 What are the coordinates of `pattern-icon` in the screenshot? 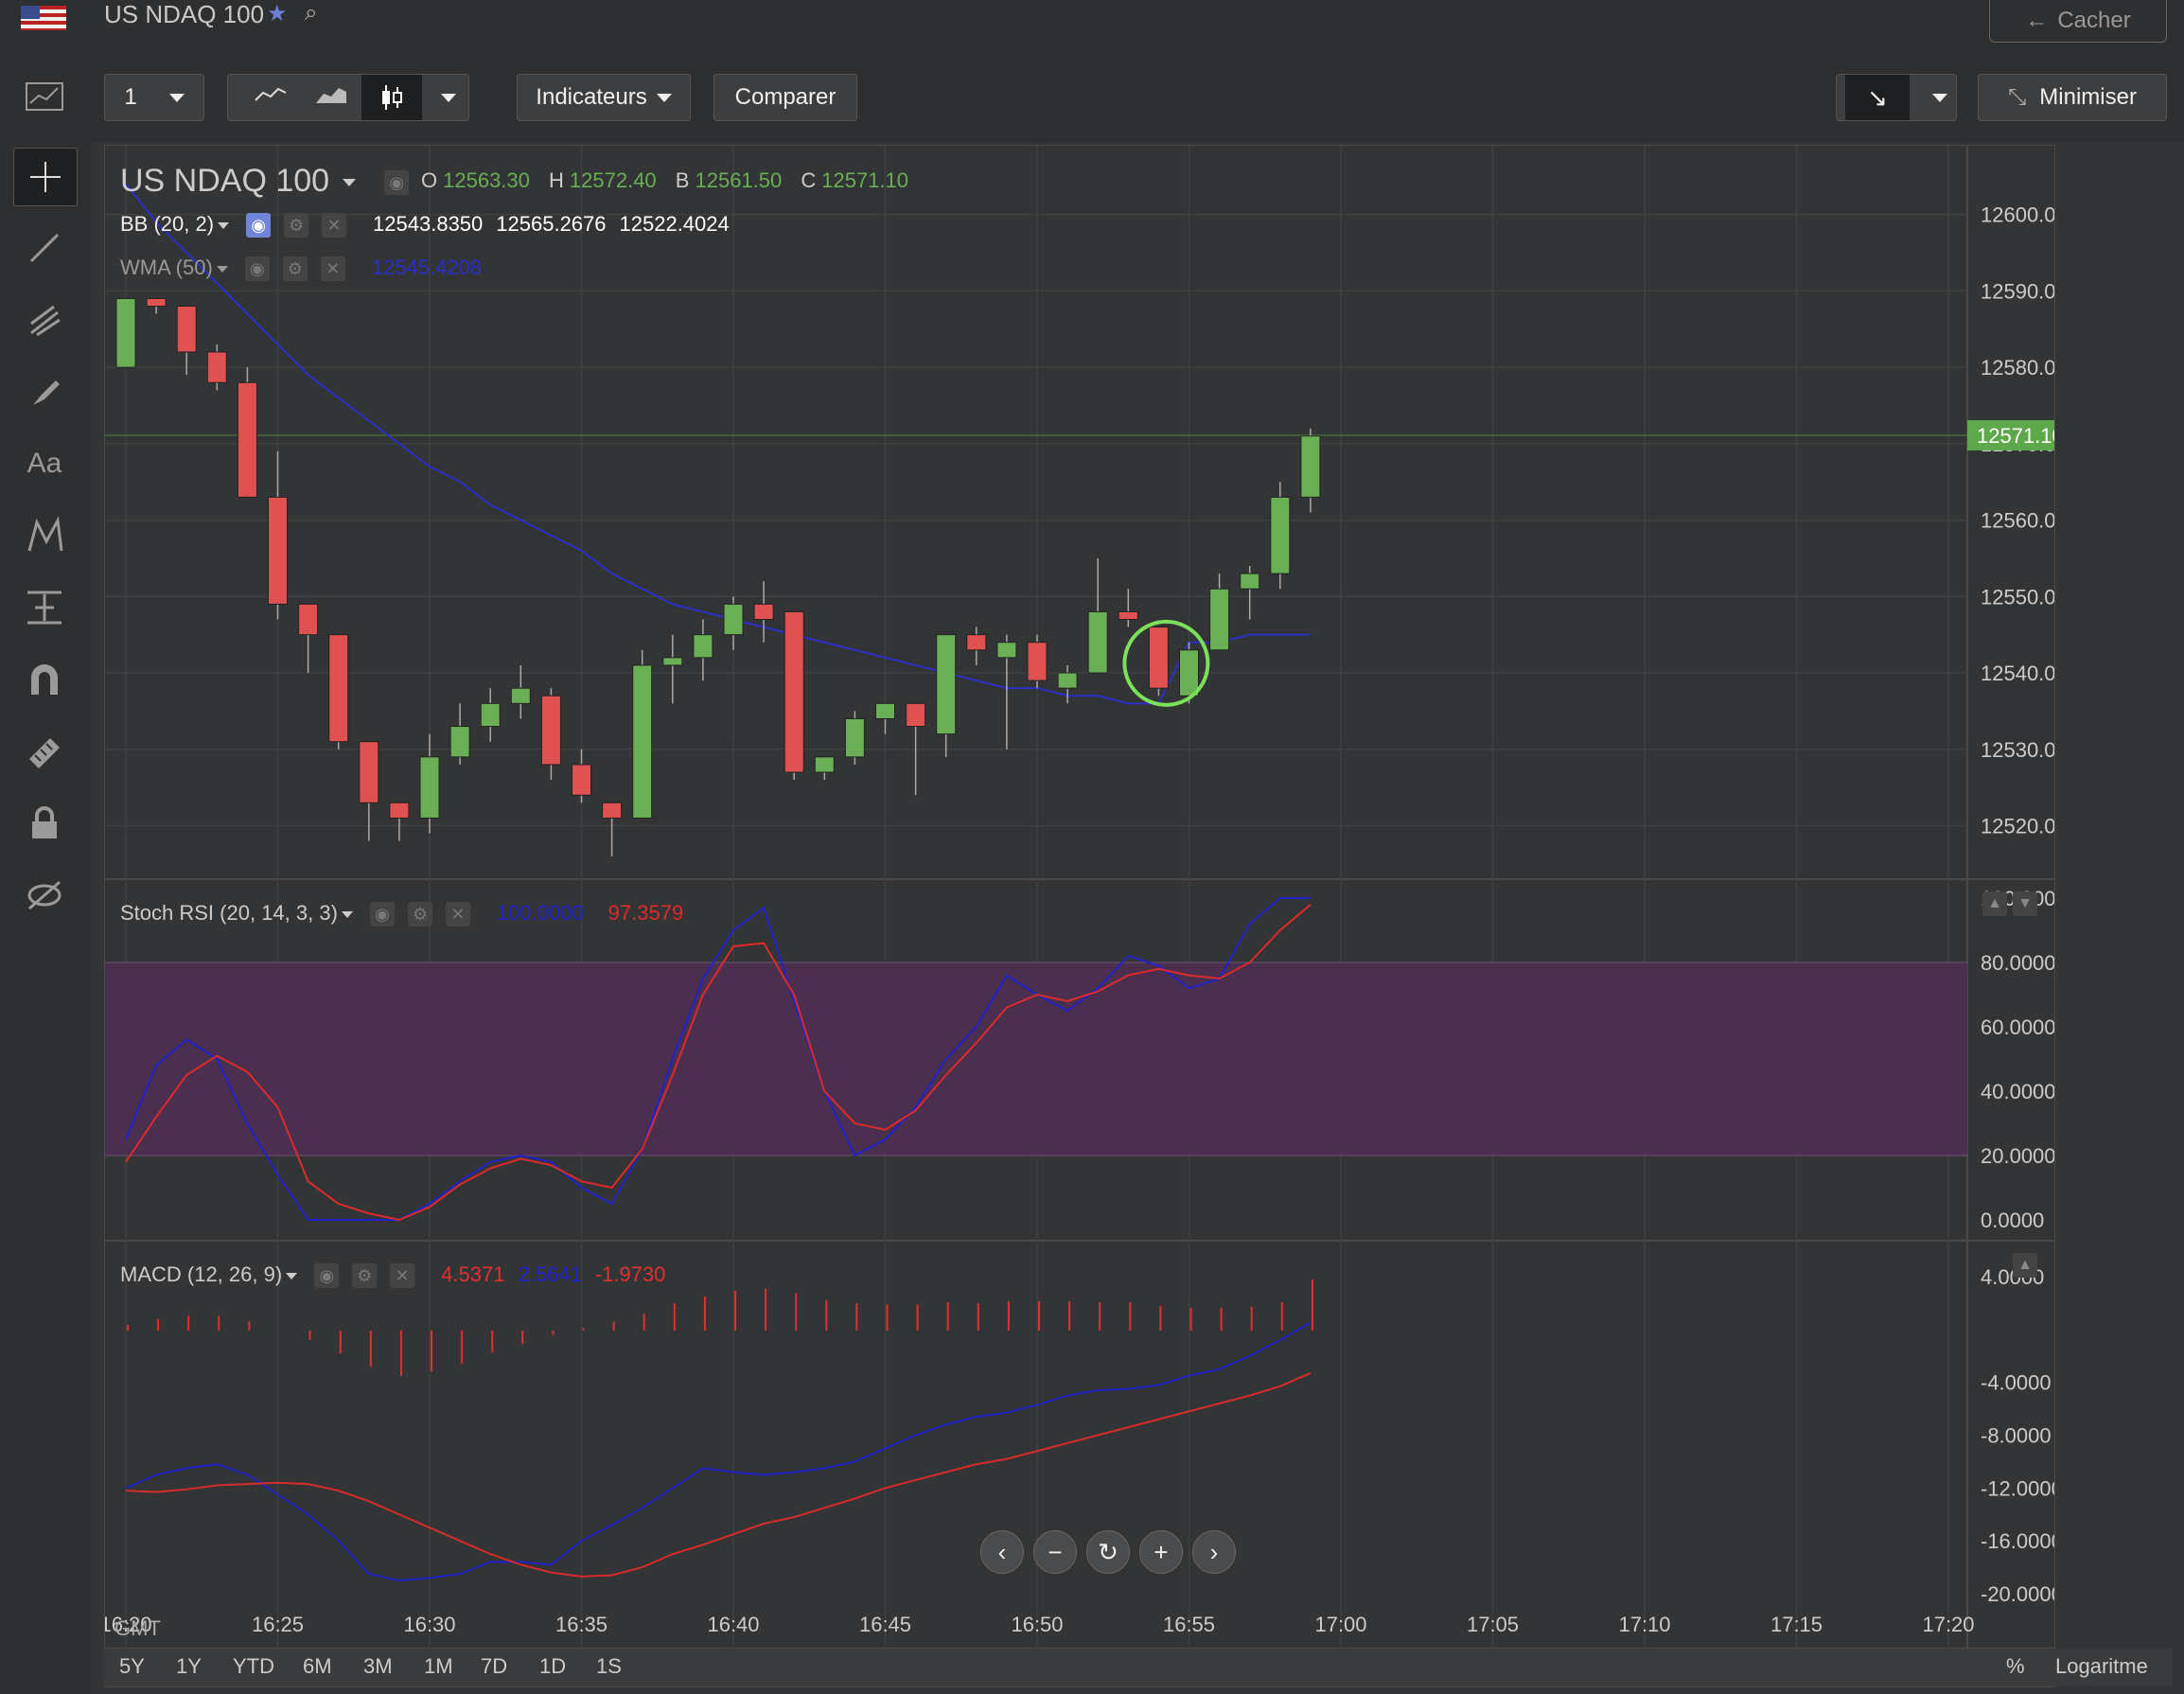 It's located at (45, 535).